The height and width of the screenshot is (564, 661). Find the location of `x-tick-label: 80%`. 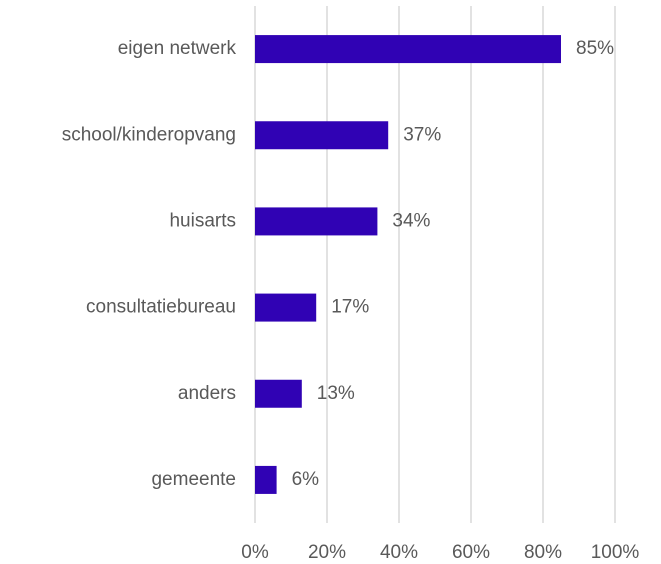

x-tick-label: 80% is located at coordinates (543, 552).